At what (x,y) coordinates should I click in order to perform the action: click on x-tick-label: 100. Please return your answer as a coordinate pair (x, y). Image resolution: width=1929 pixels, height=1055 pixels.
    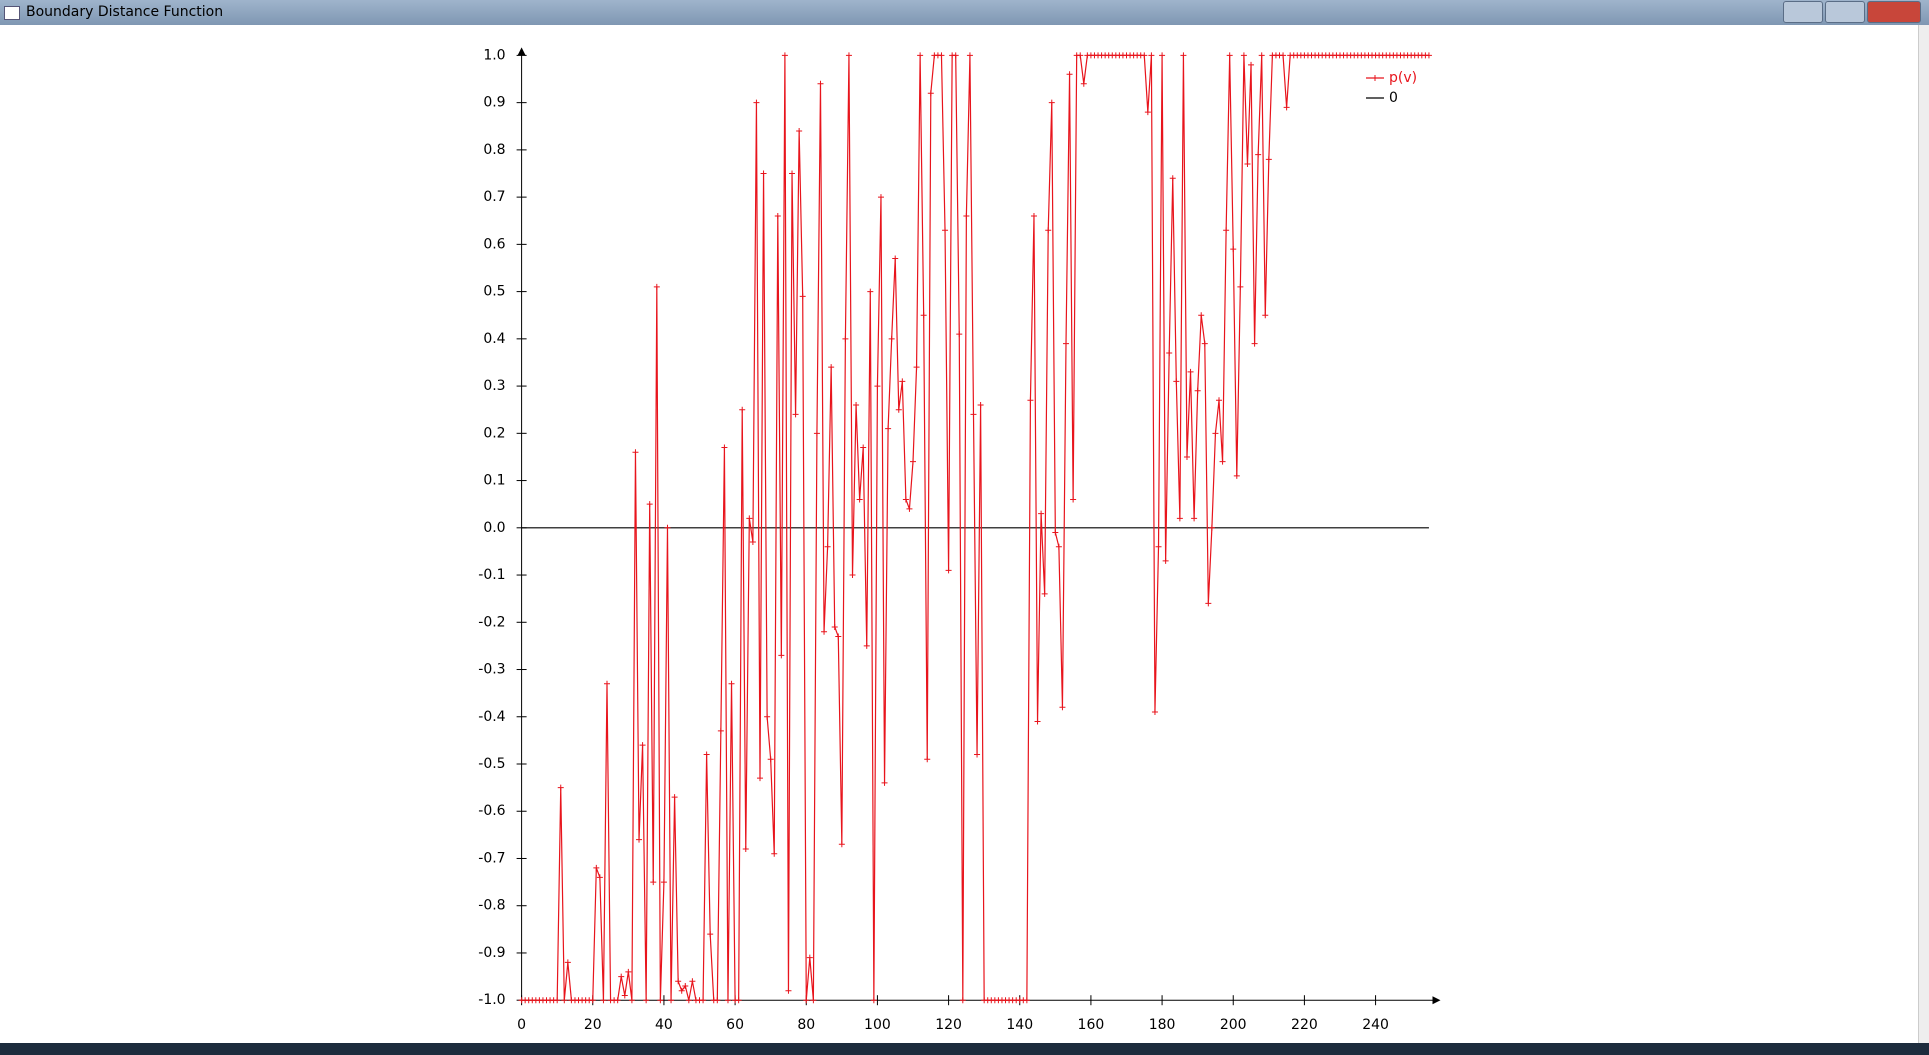
    Looking at the image, I should click on (877, 1025).